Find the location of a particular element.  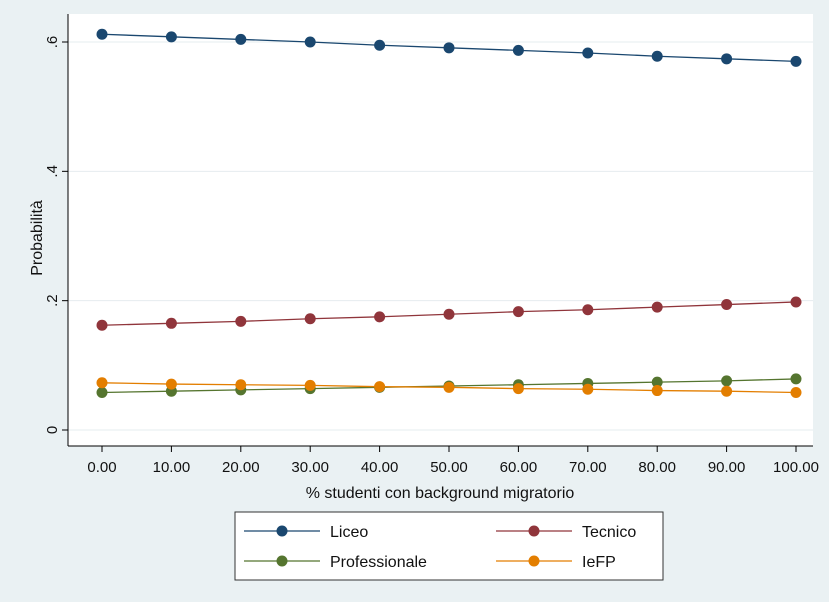

legend-label-tecnico: Tecnico is located at coordinates (609, 532).